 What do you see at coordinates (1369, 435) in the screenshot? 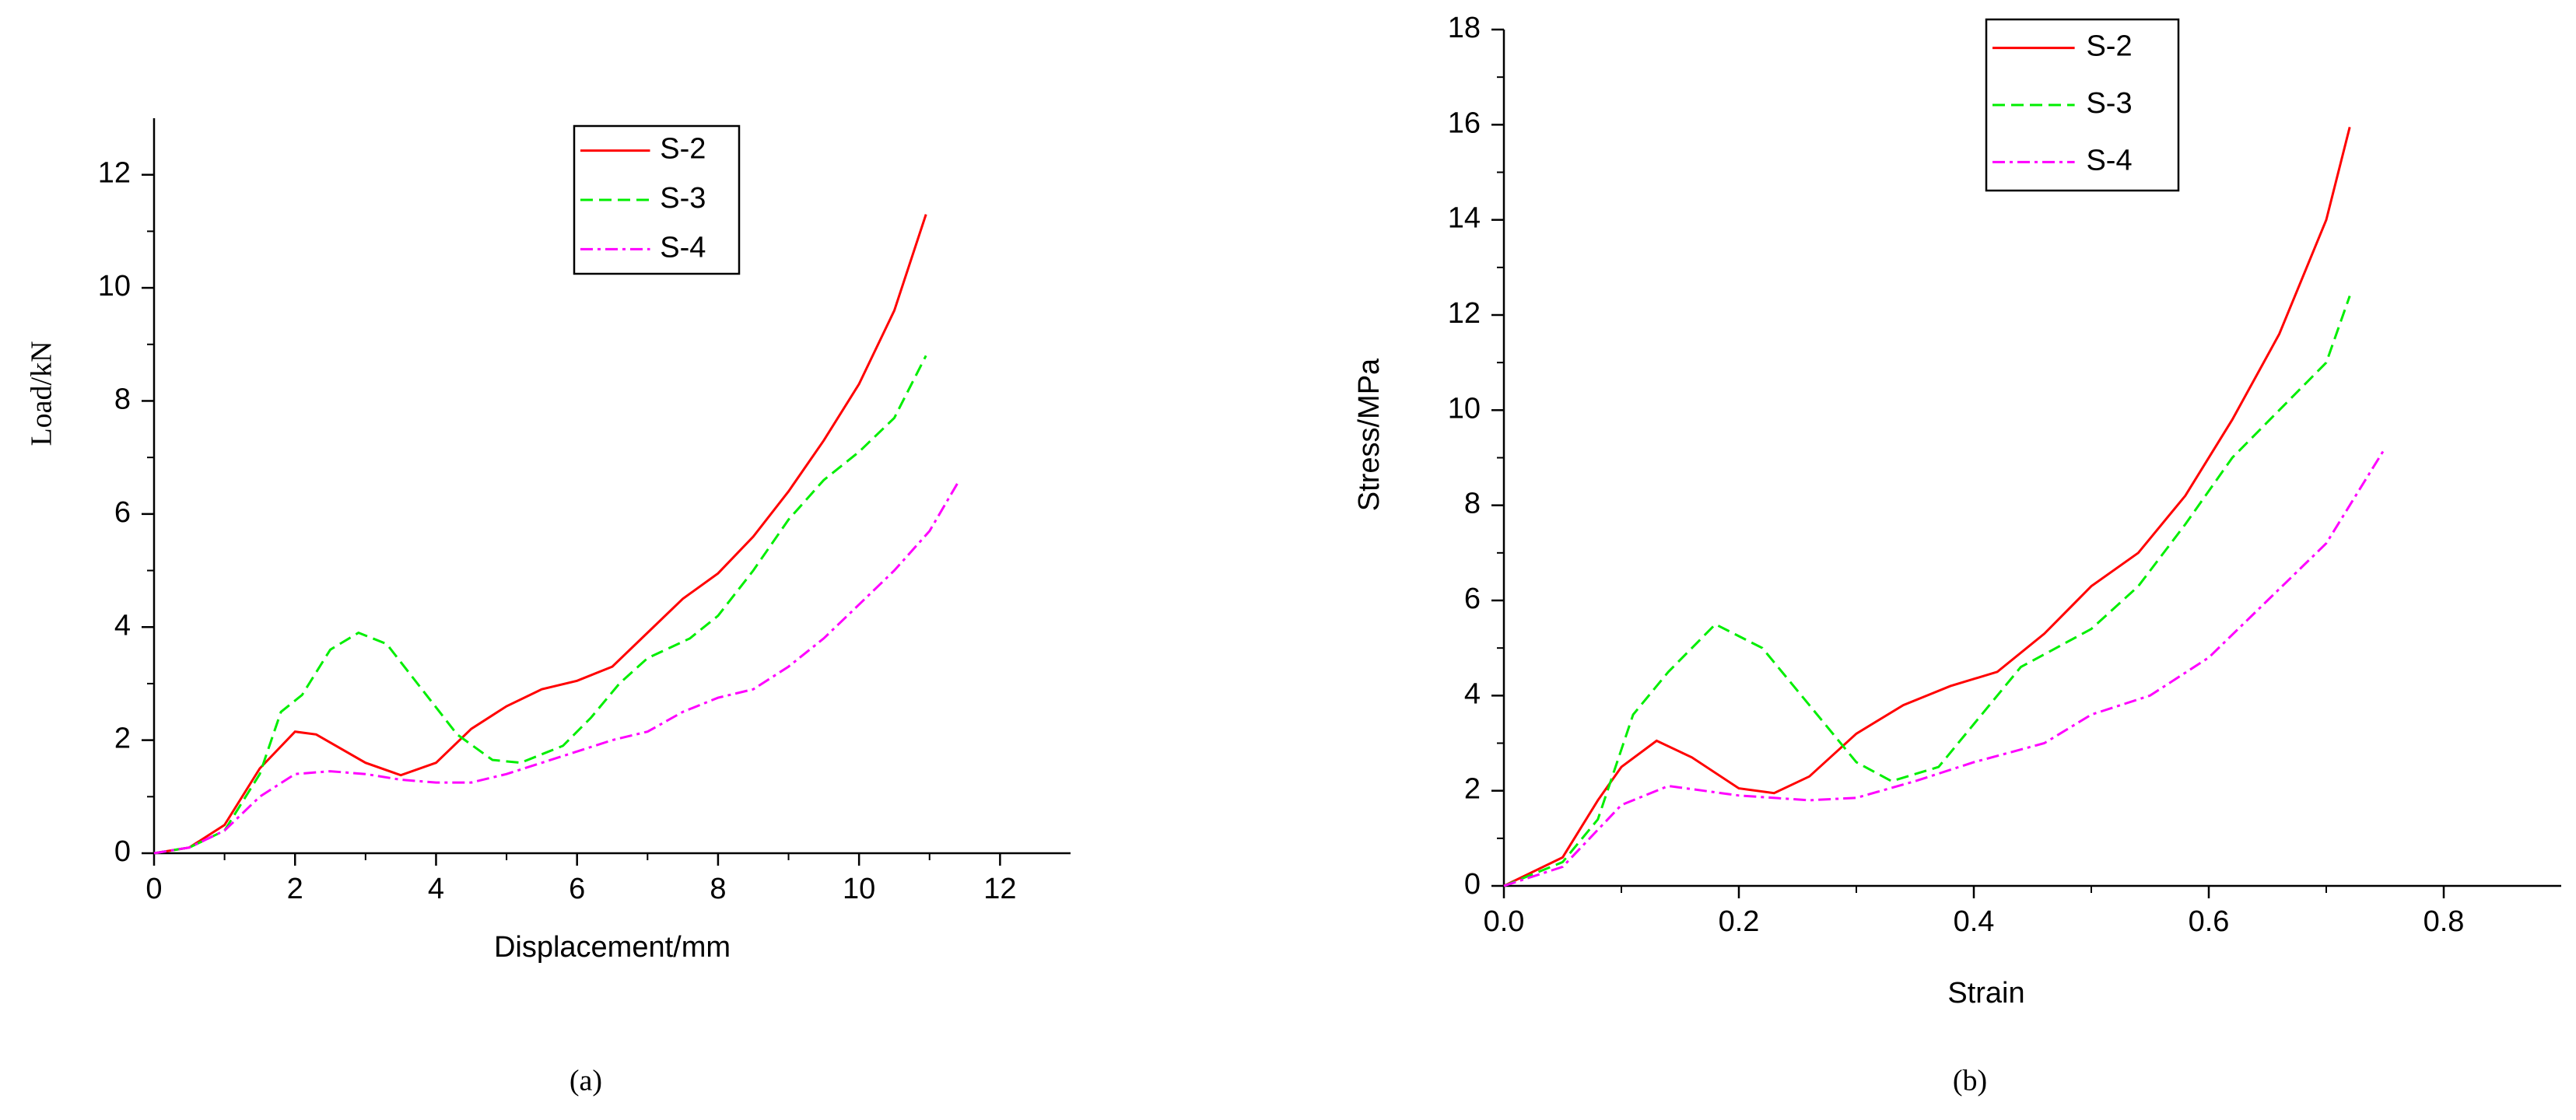
I see `y-axis-label: Stress/MPa` at bounding box center [1369, 435].